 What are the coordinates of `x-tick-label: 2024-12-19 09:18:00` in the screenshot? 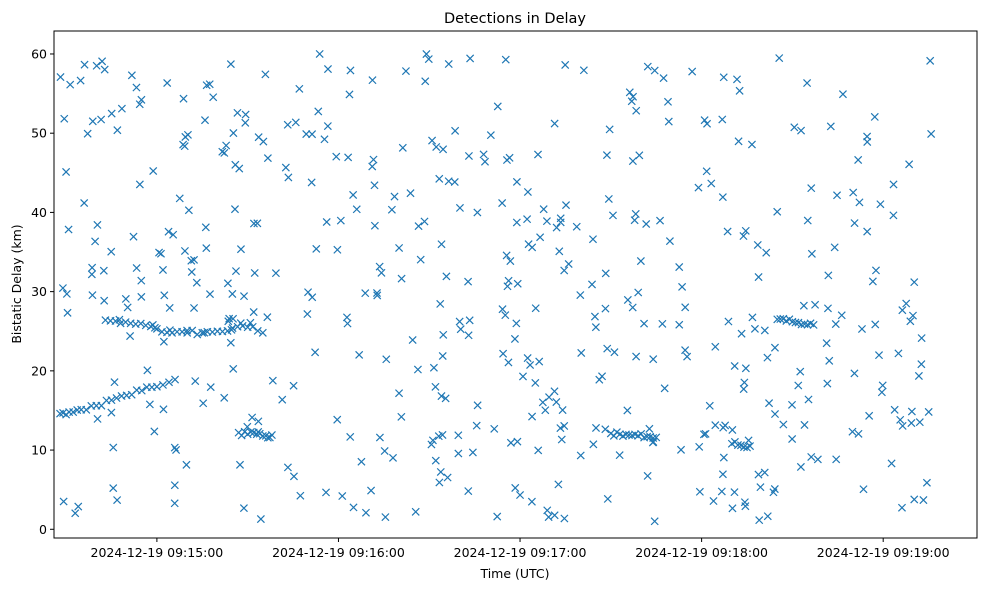 It's located at (701, 552).